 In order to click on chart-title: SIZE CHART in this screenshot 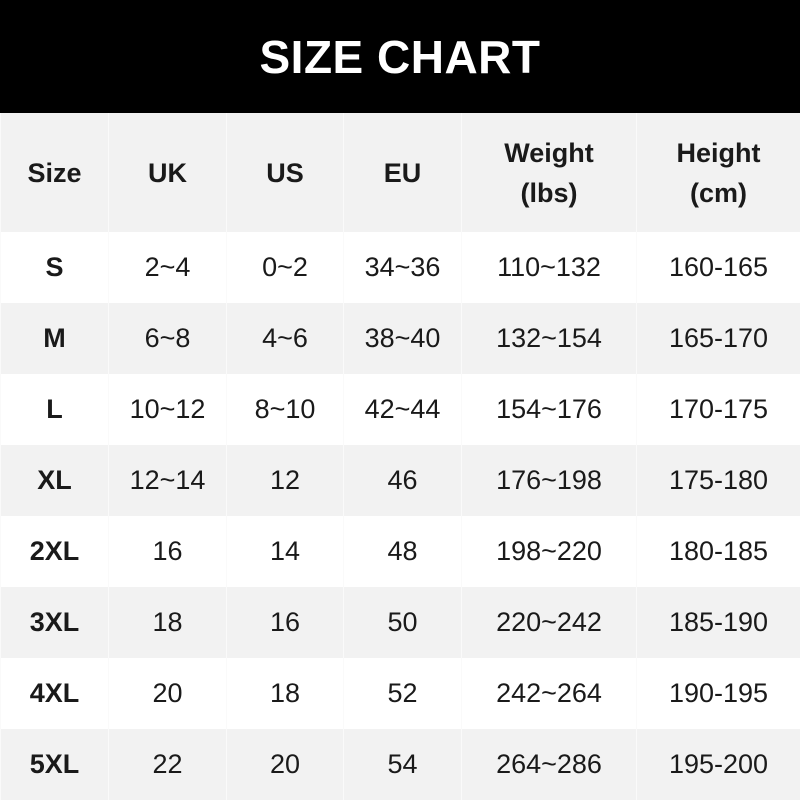, I will do `click(400, 56)`.